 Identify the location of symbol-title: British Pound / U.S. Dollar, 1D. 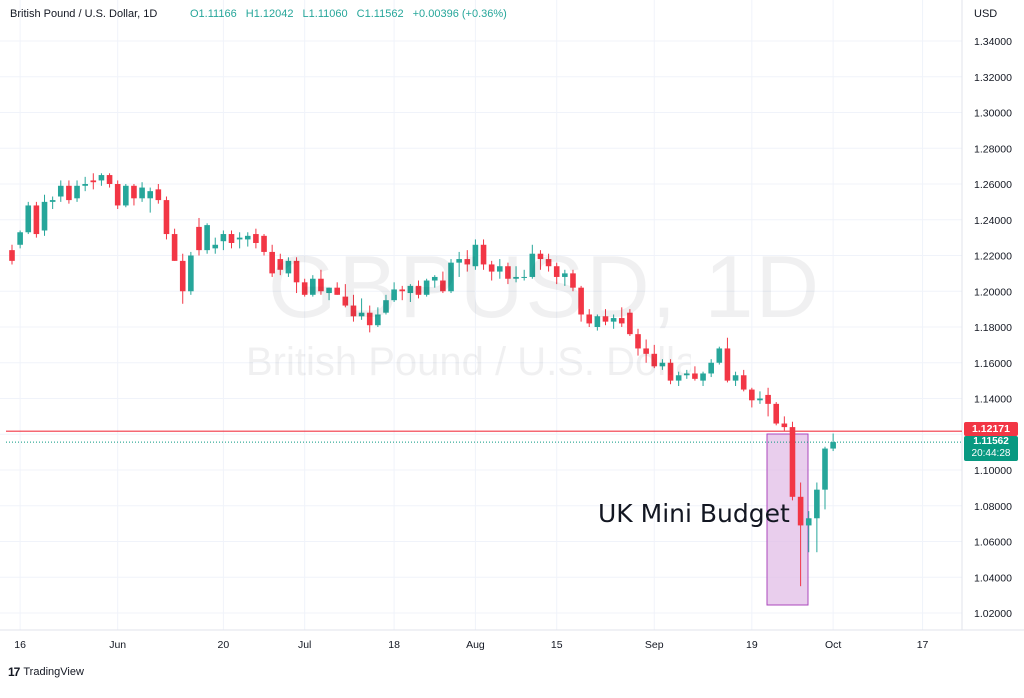
(84, 14).